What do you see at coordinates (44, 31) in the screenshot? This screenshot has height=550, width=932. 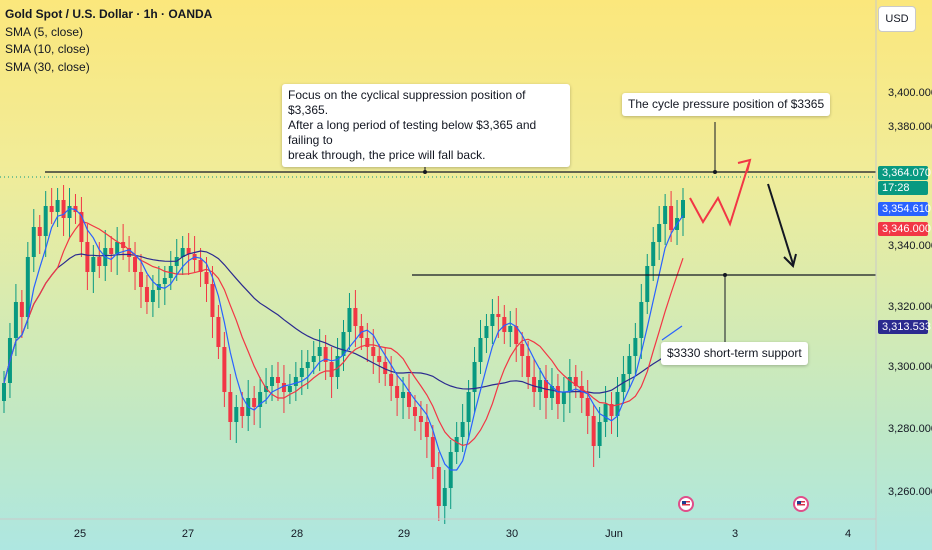 I see `legend-sma5: SMA (5, close)` at bounding box center [44, 31].